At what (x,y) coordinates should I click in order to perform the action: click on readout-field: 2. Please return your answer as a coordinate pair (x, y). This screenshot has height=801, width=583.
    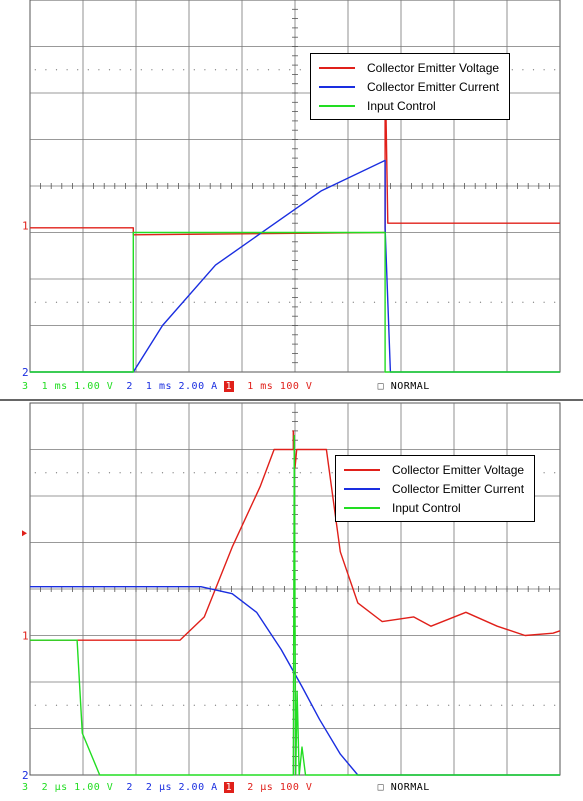
    Looking at the image, I should click on (123, 386).